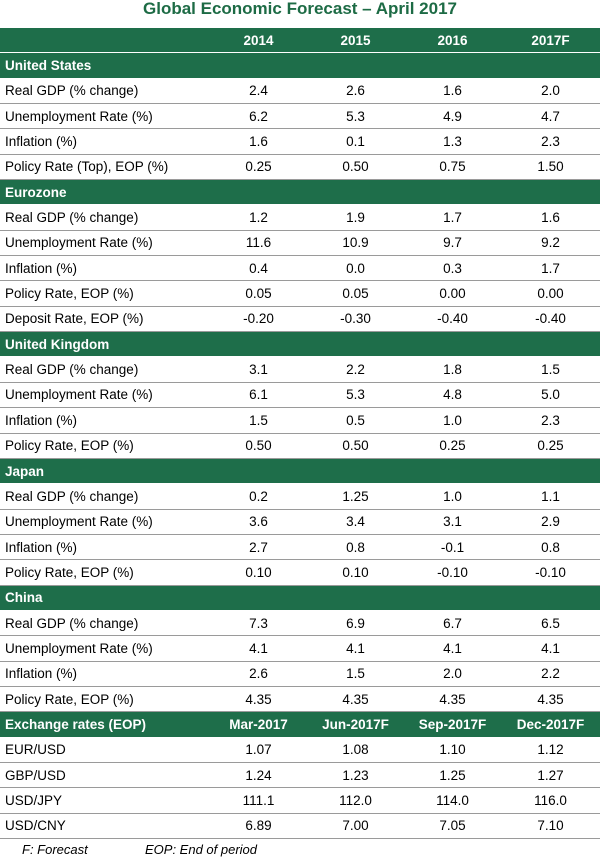  Describe the element at coordinates (355, 319) in the screenshot. I see `cell-value: -0.30` at that location.